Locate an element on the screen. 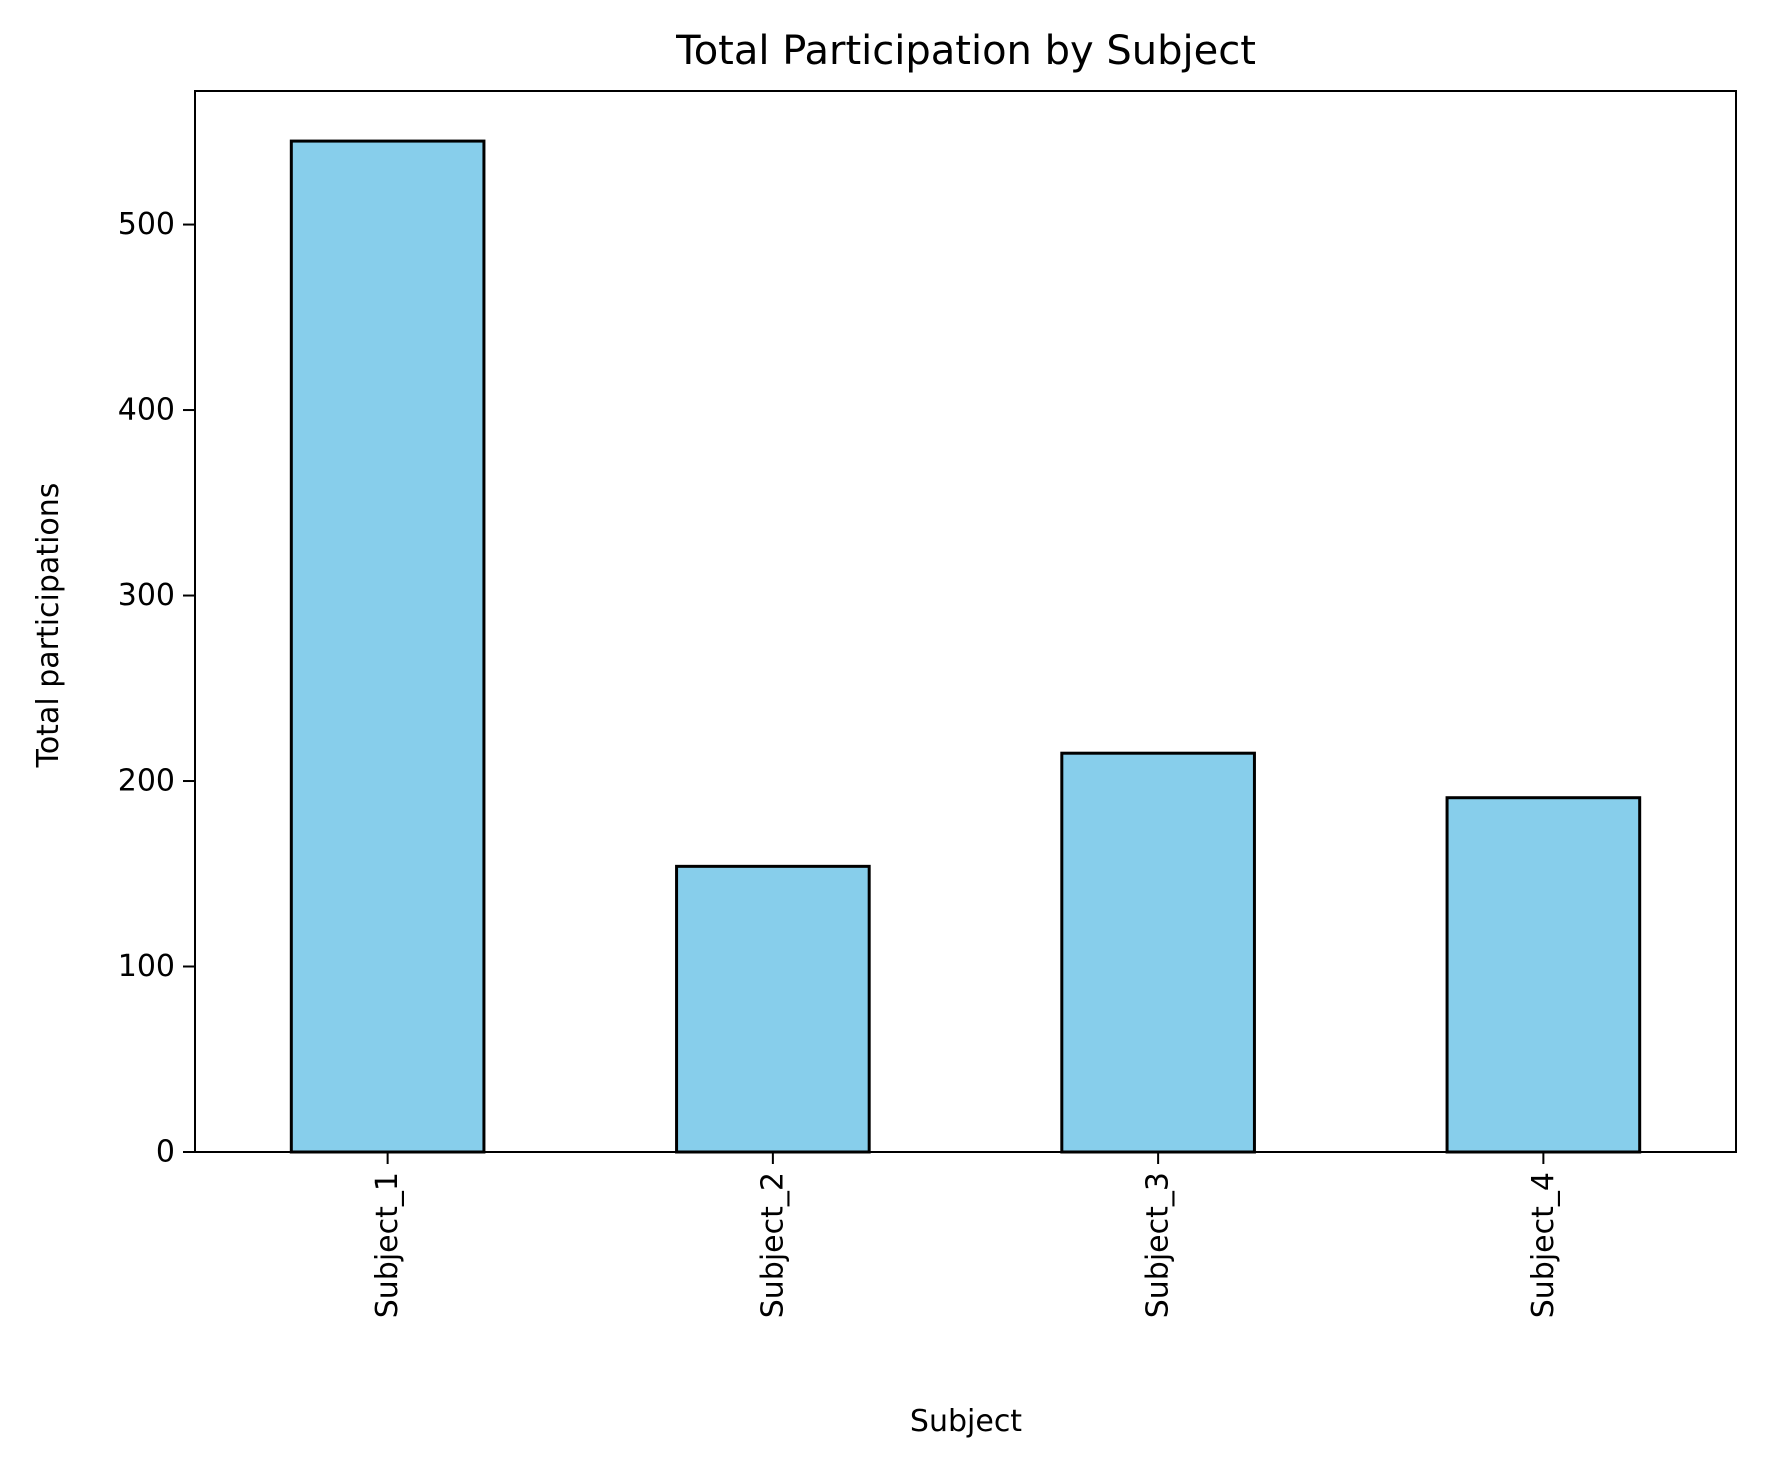  x-axis-label: Subject is located at coordinates (966, 1421).